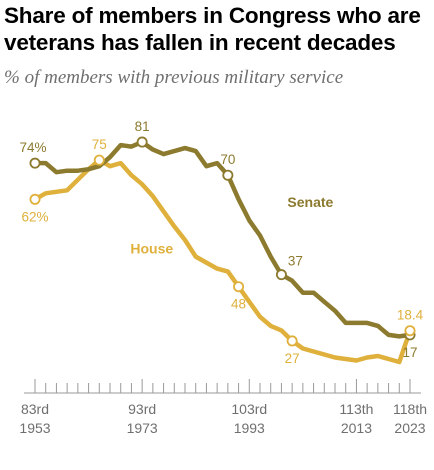 The height and width of the screenshot is (470, 434). What do you see at coordinates (142, 409) in the screenshot?
I see `x-tick-label: 93rd` at bounding box center [142, 409].